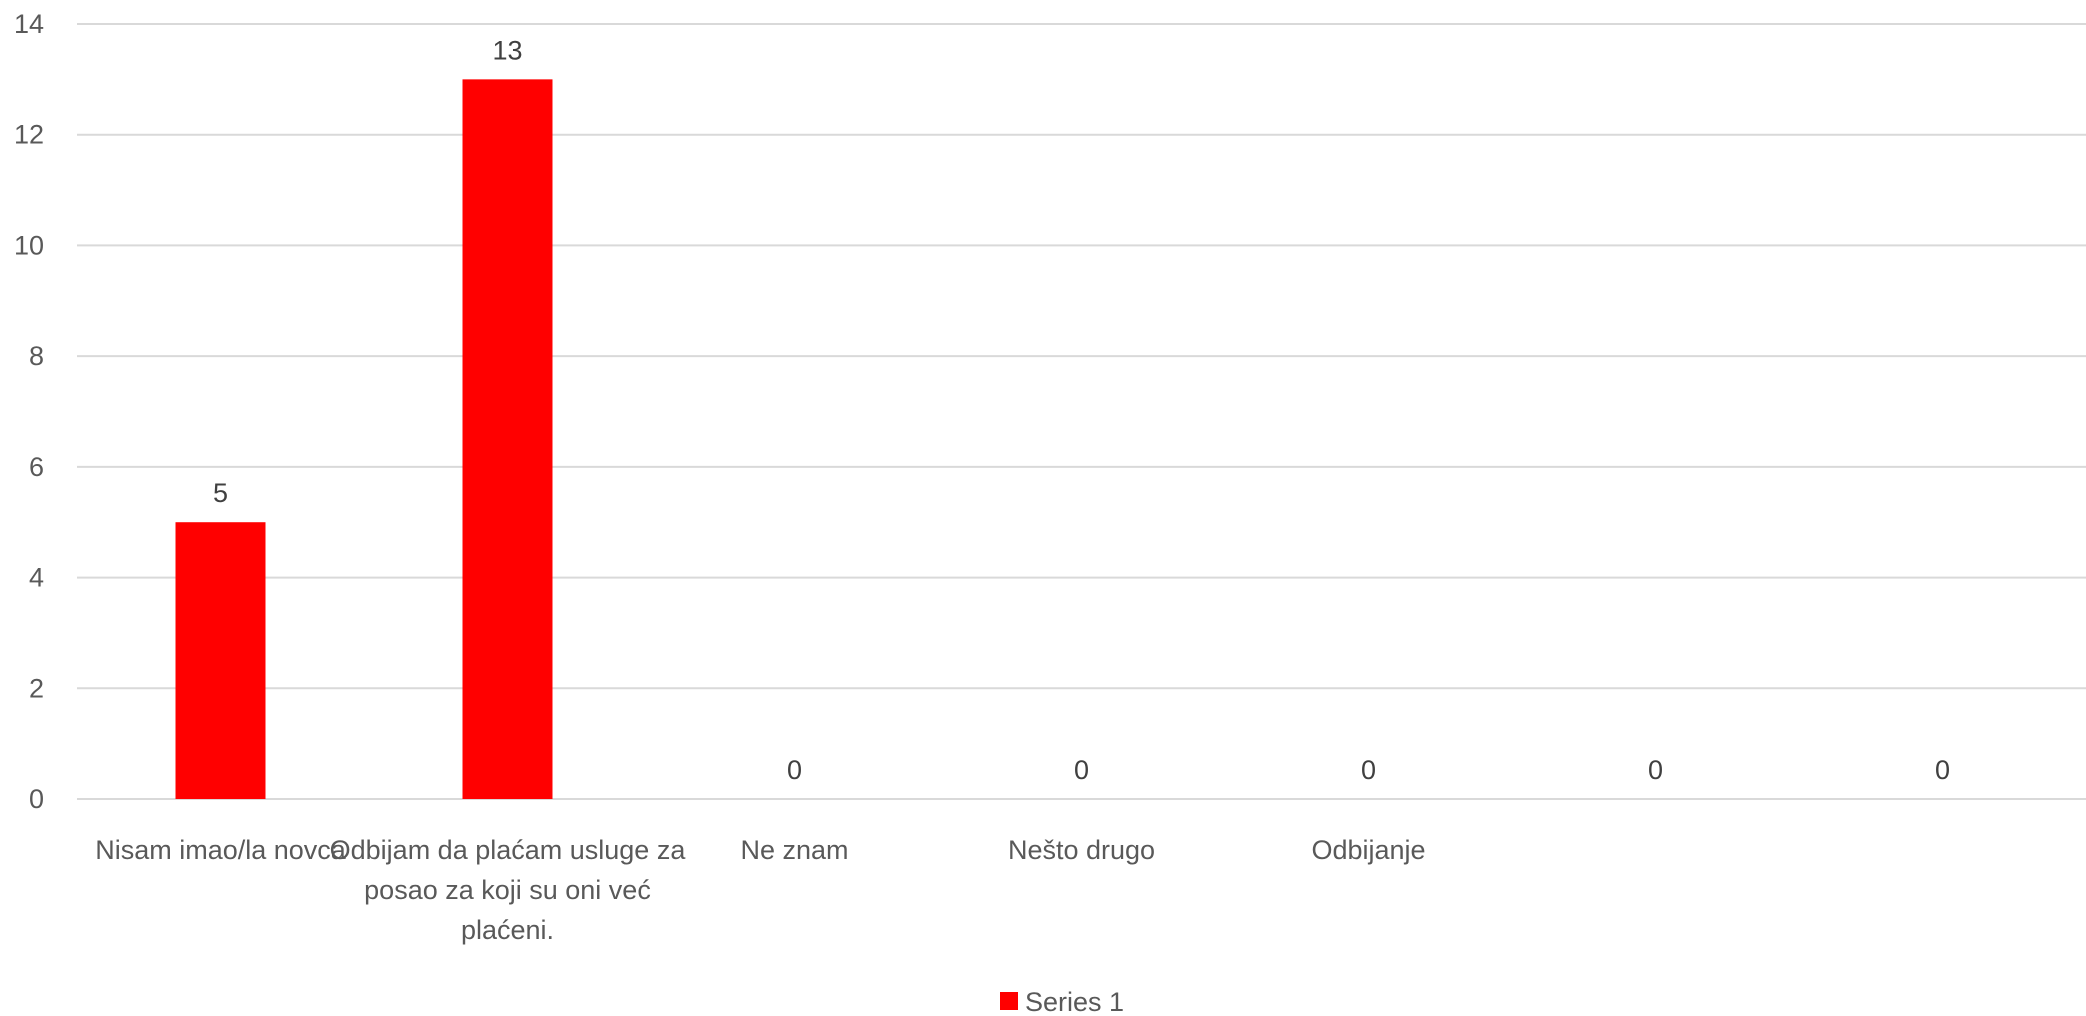 The width and height of the screenshot is (2086, 1016). Describe the element at coordinates (36, 356) in the screenshot. I see `y-tick-label: 8` at that location.